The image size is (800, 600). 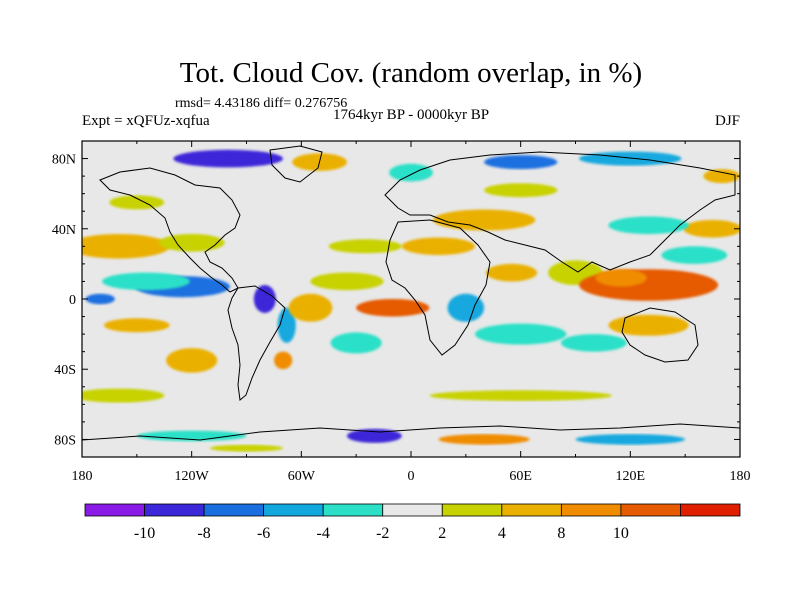 I want to click on x-tick-label: 120E, so click(x=631, y=476).